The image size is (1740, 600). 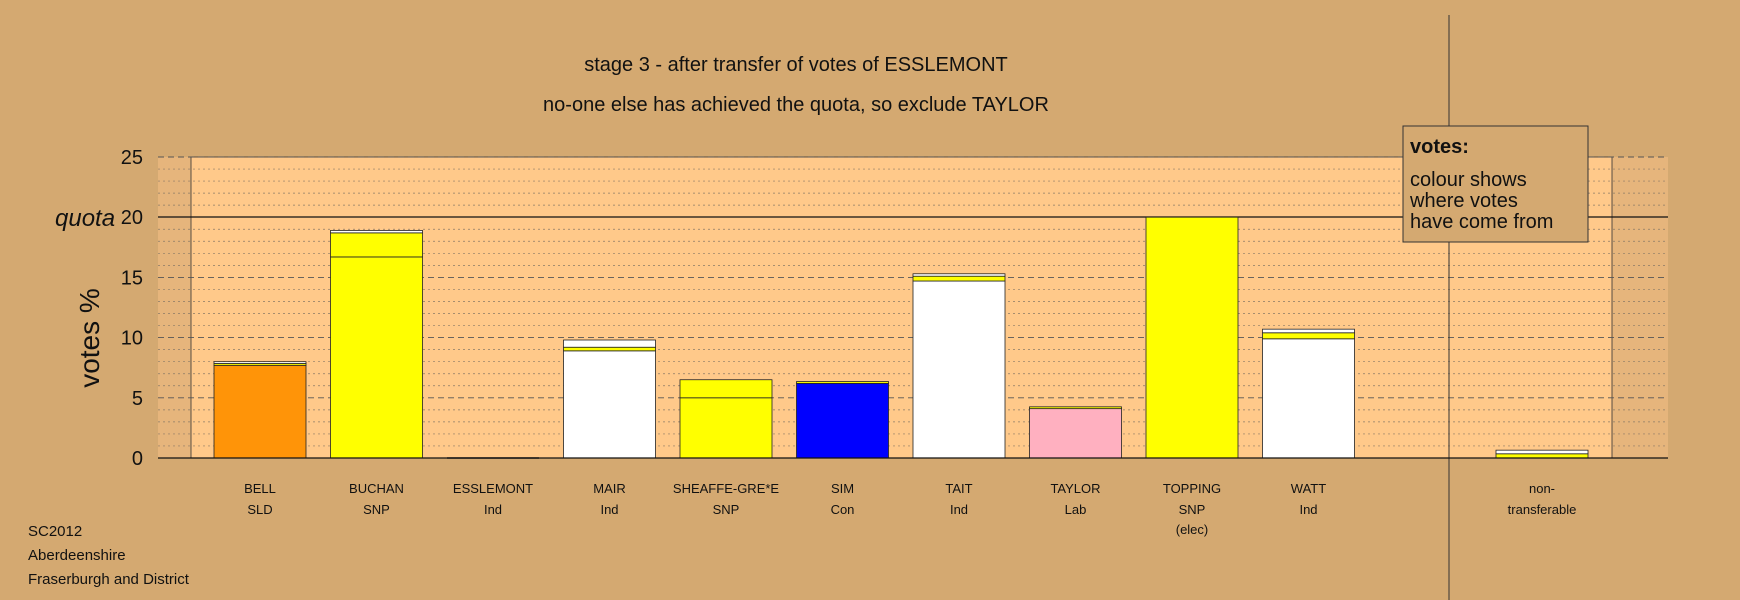 What do you see at coordinates (843, 509) in the screenshot?
I see `category-party: Con` at bounding box center [843, 509].